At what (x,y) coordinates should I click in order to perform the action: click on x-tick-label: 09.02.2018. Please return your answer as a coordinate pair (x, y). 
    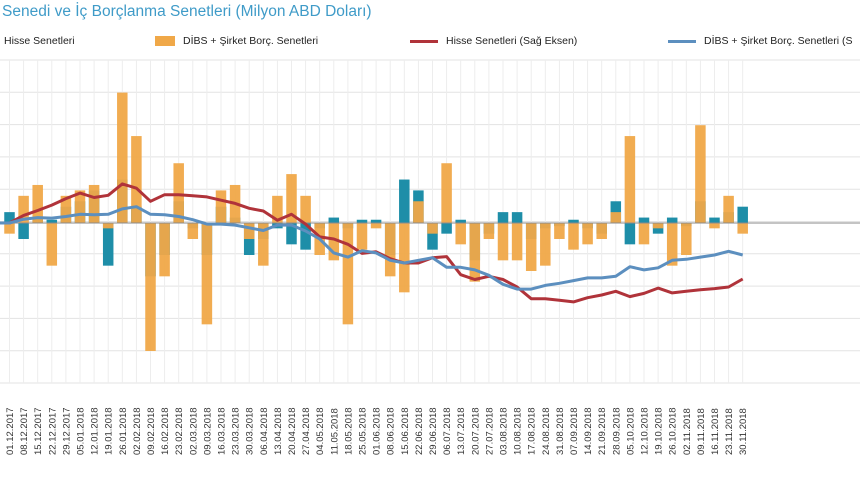
    Looking at the image, I should click on (151, 431).